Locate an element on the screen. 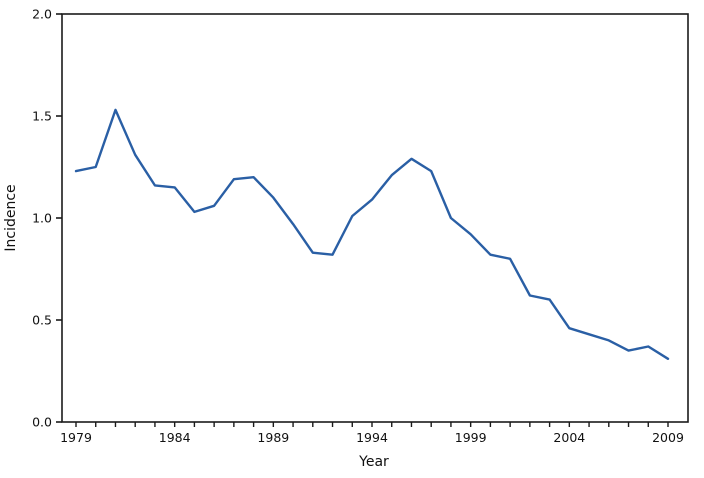 The image size is (704, 478). y-tick-label: 1.5 is located at coordinates (42, 116).